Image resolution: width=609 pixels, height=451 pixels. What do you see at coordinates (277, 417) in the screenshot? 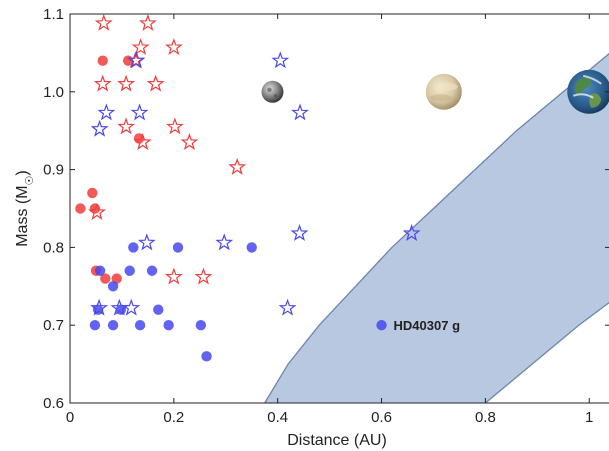
I see `x-tick-label: 0.4` at bounding box center [277, 417].